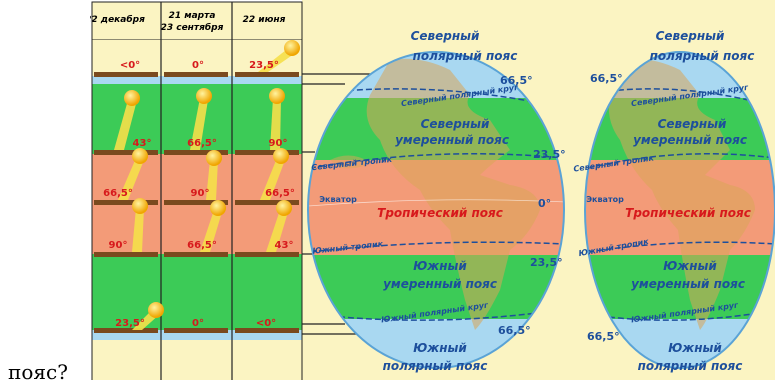  I want to click on latitude-23-north: 23,5°, so click(549, 154).